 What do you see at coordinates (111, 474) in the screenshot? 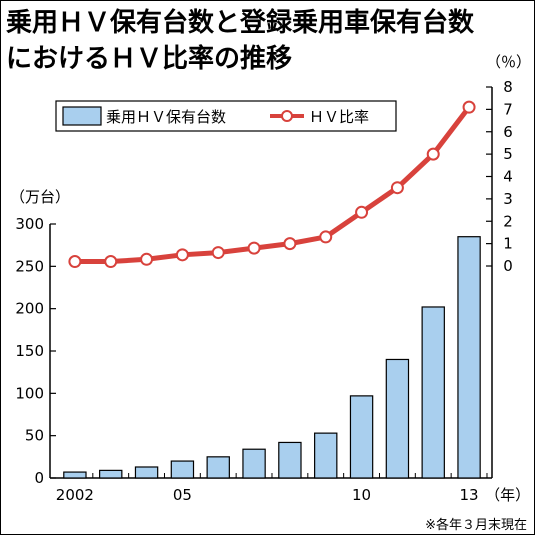
I see `bar-2003` at bounding box center [111, 474].